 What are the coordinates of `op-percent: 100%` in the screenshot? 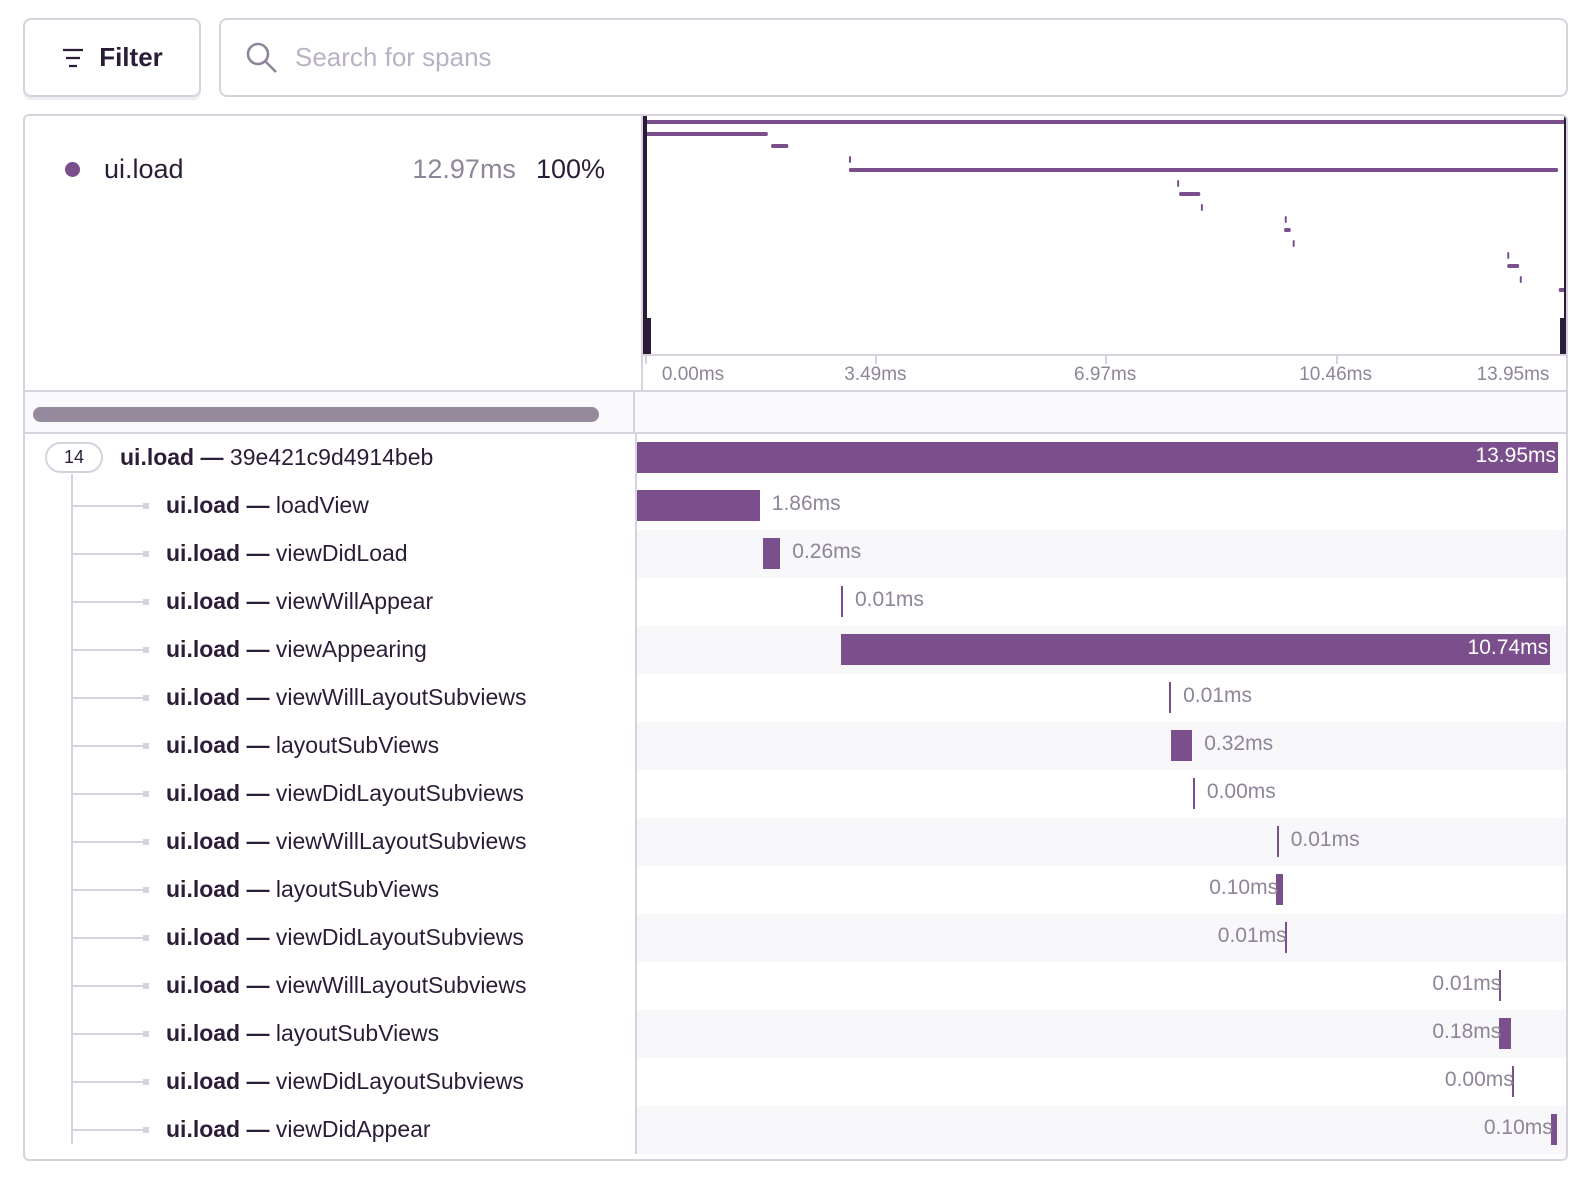 It's located at (570, 169).